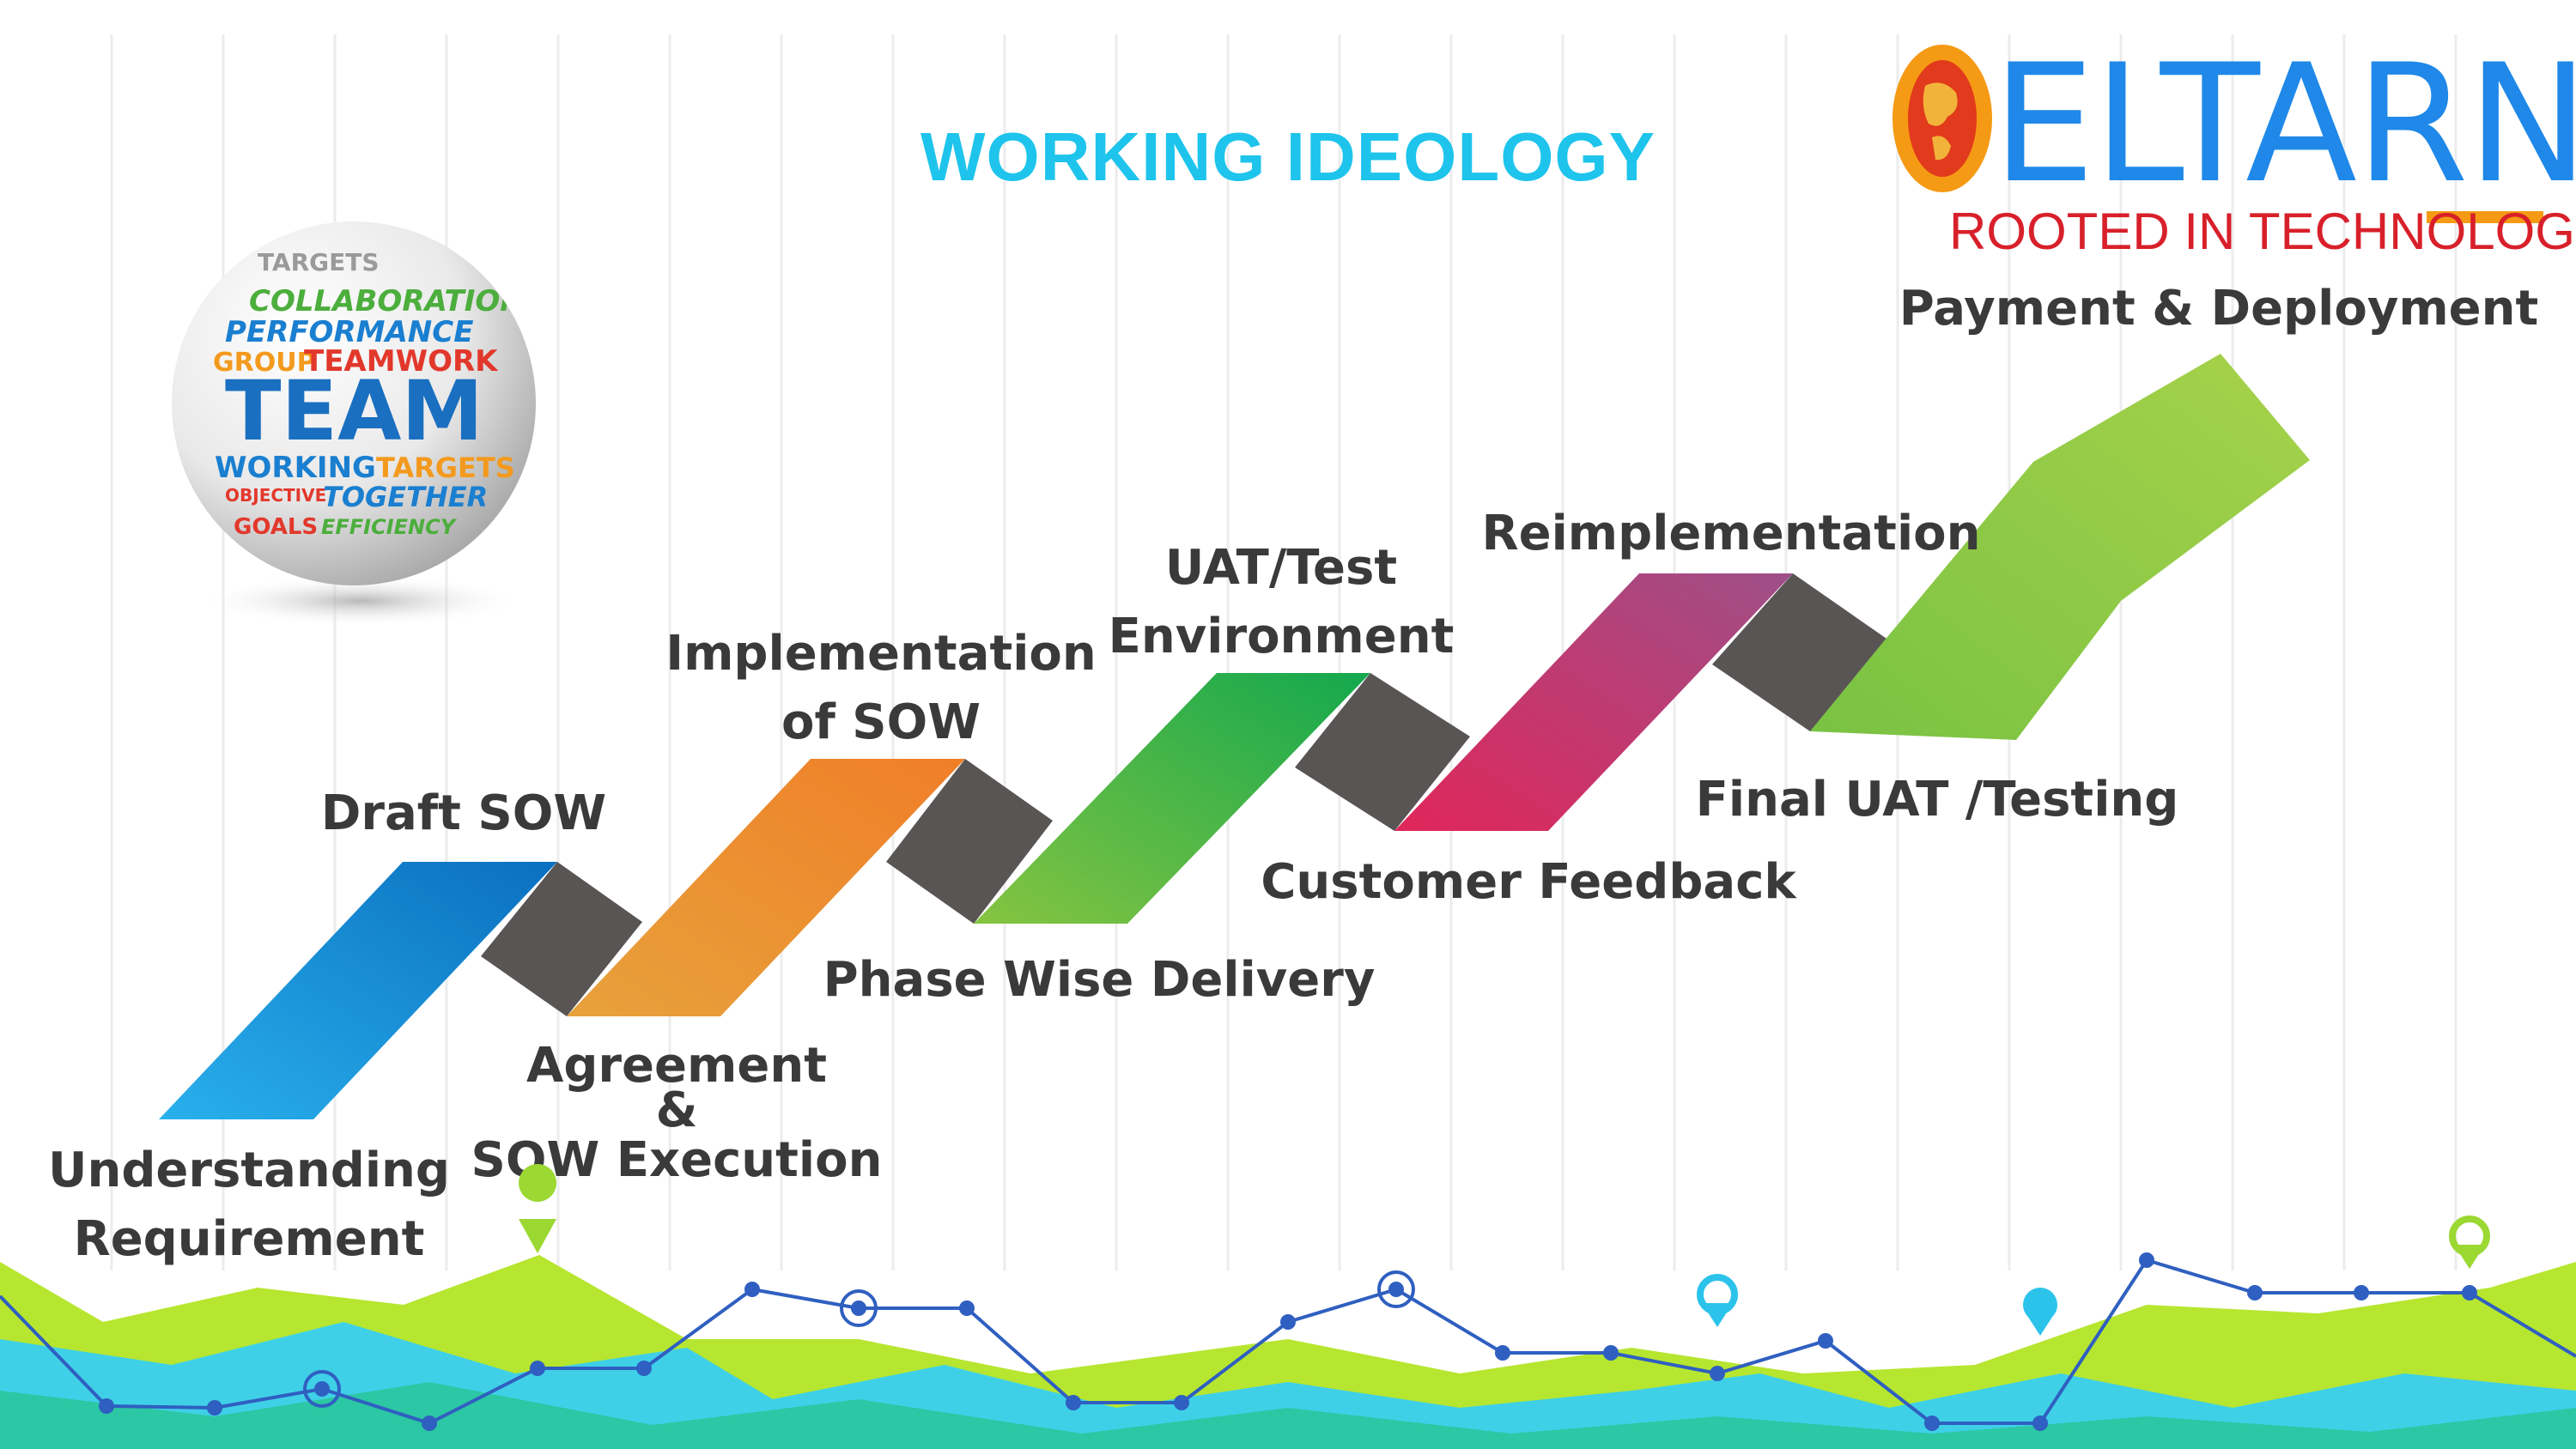 The image size is (2576, 1449). I want to click on step-segment-green, so click(1172, 798).